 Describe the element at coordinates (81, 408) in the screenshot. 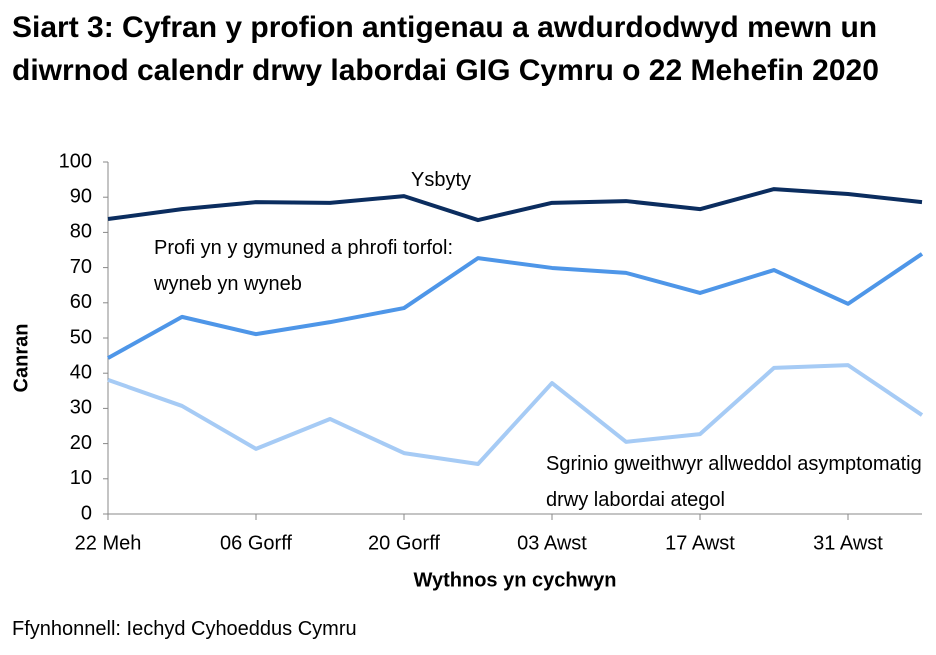

I see `y-tick-label: 30` at that location.